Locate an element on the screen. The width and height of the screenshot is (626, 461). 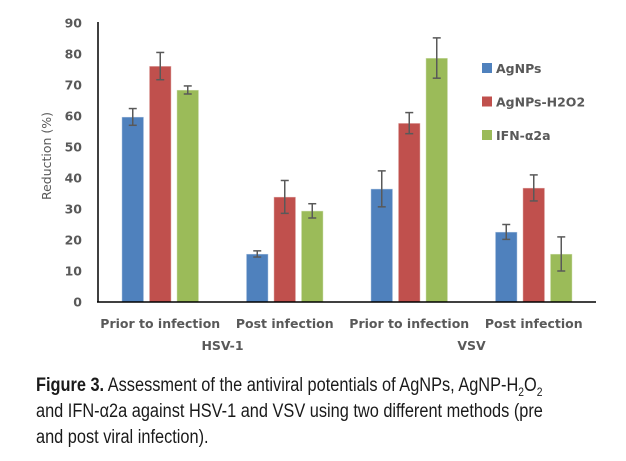
caption-sub-2: 2 is located at coordinates (539, 392).